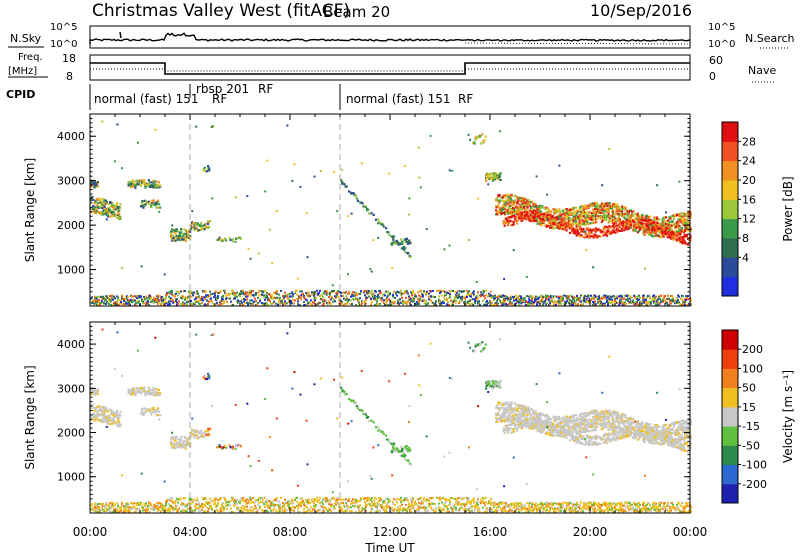 This screenshot has width=800, height=554. I want to click on colorbar-tick: 20, so click(749, 180).